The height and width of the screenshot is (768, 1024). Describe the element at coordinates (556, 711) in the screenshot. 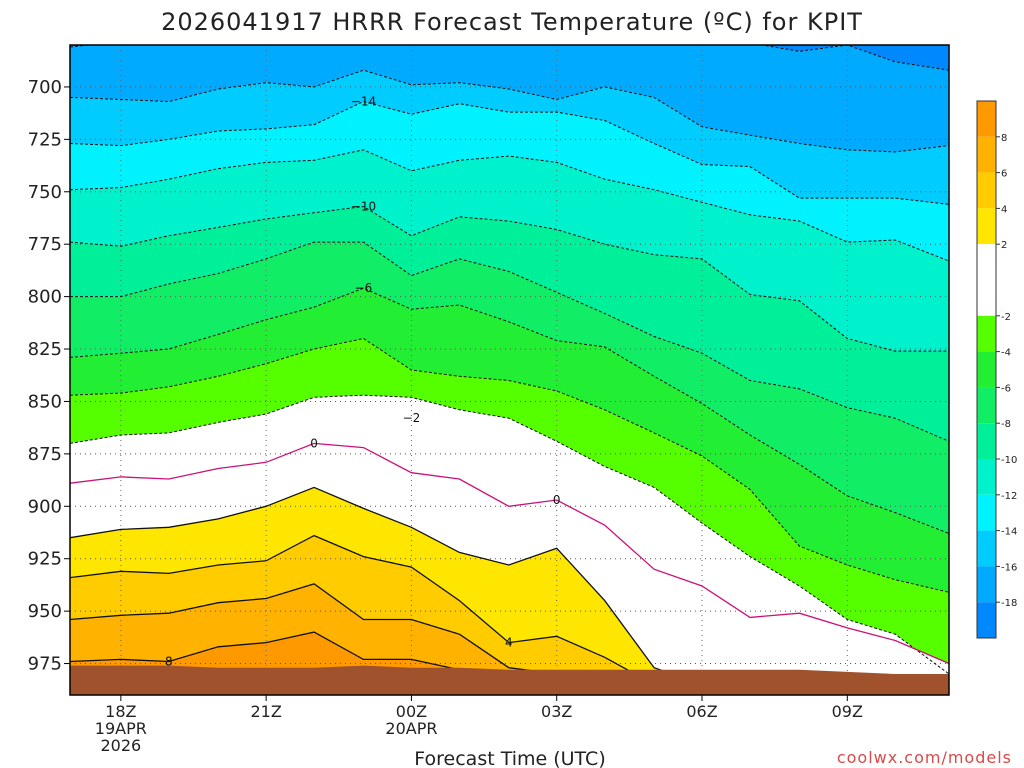

I see `x-tick-label: 03Z` at that location.